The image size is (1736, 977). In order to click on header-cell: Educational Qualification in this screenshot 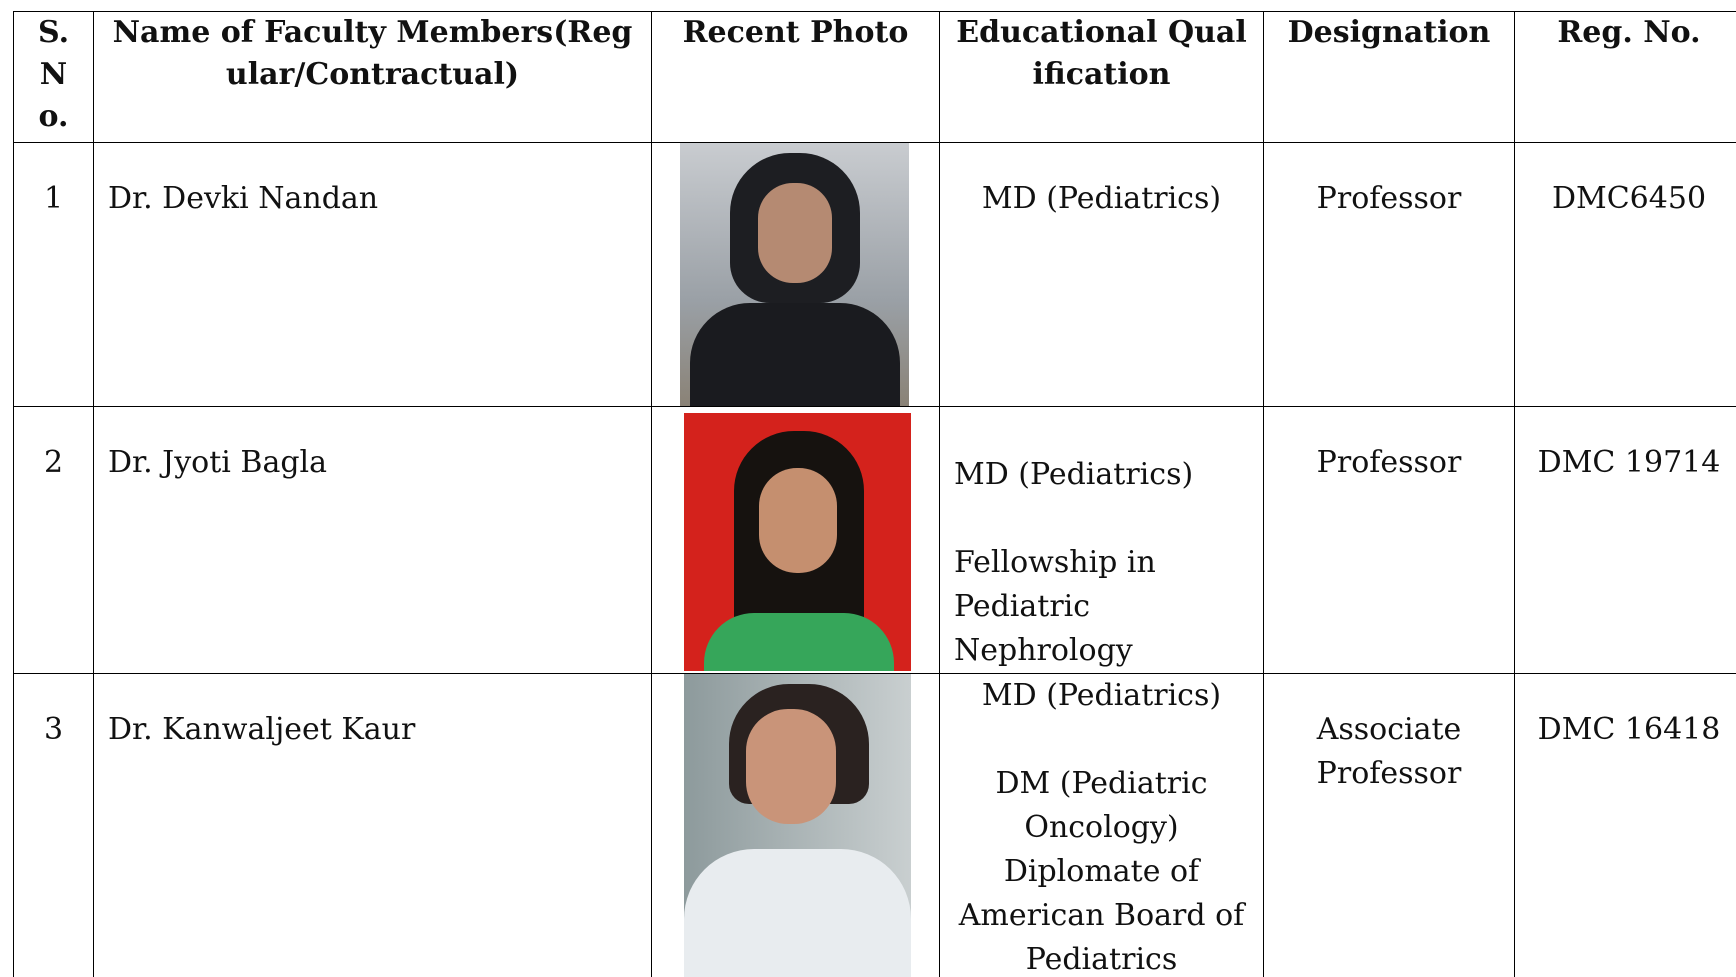, I will do `click(1101, 77)`.